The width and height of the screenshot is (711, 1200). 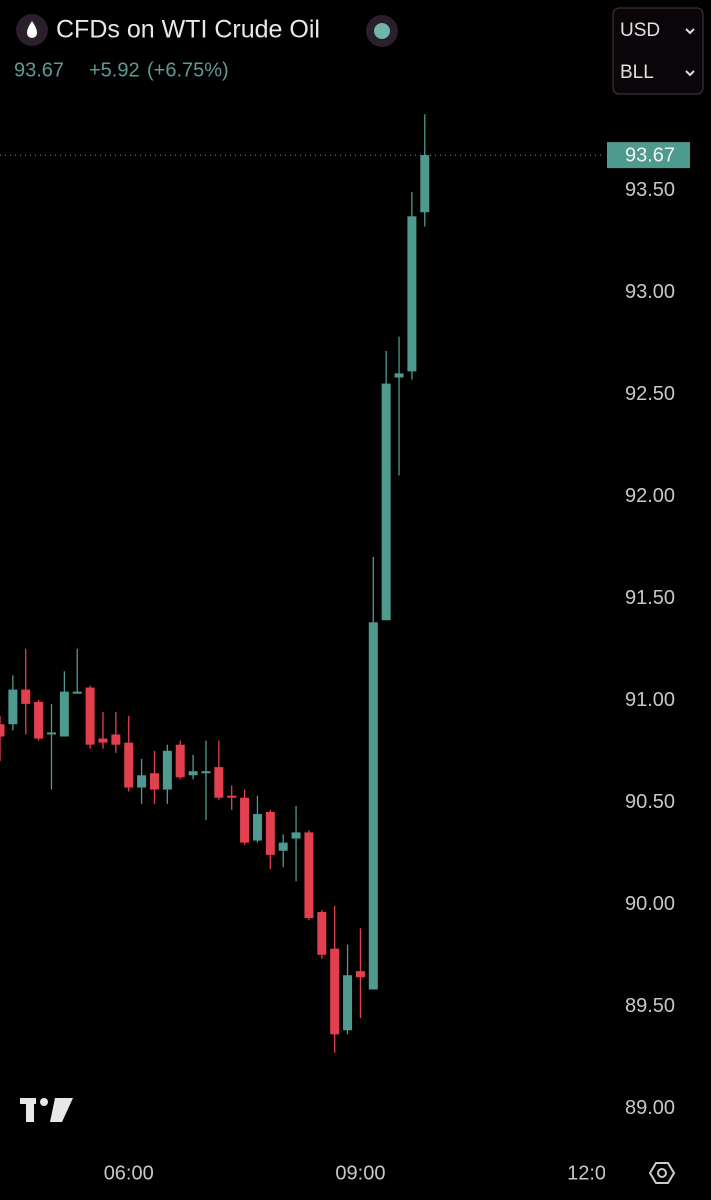 I want to click on gear-hole, so click(x=662, y=1173).